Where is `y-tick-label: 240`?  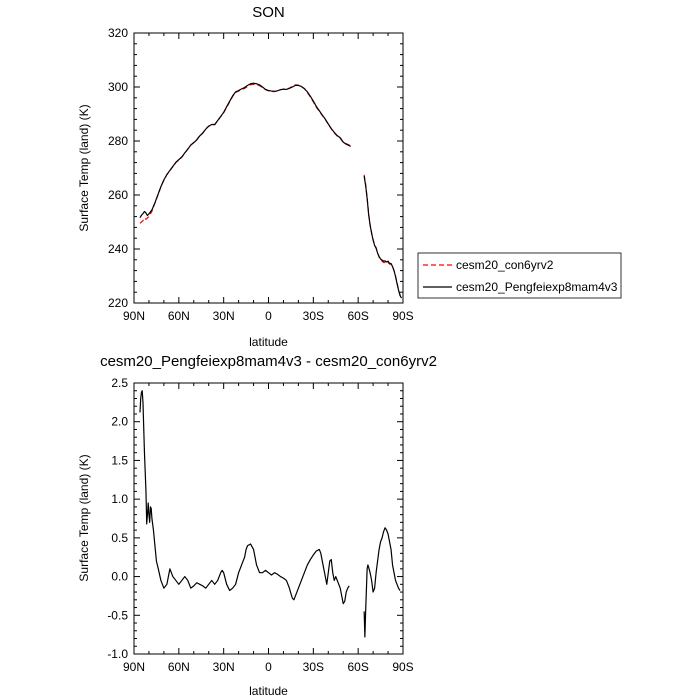
y-tick-label: 240 is located at coordinates (118, 249).